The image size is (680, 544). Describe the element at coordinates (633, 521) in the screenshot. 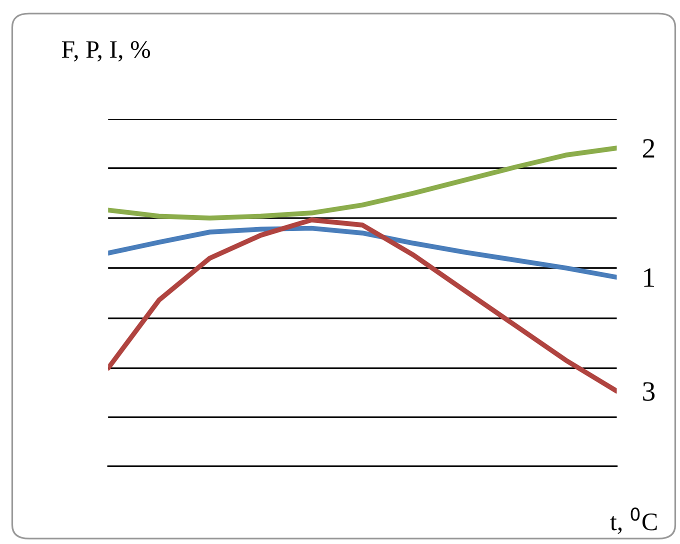

I see `x-axis-title: t, $^{0}$C` at that location.